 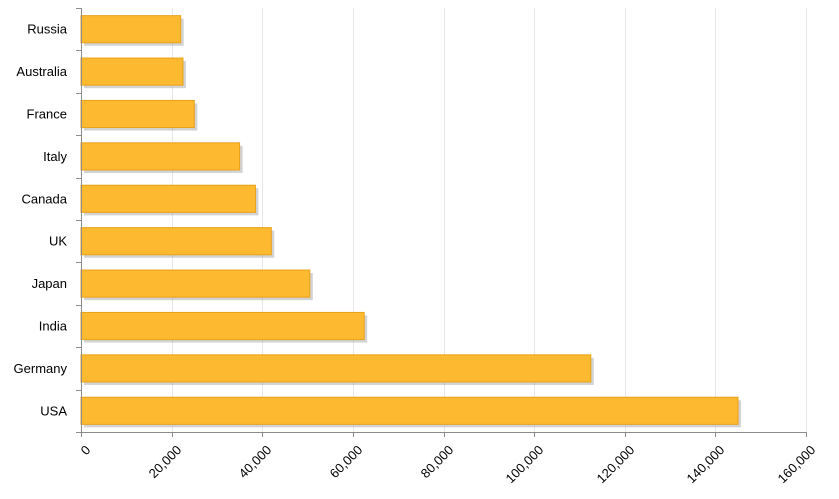 What do you see at coordinates (706, 464) in the screenshot?
I see `x-tick-label-7: 140,000` at bounding box center [706, 464].